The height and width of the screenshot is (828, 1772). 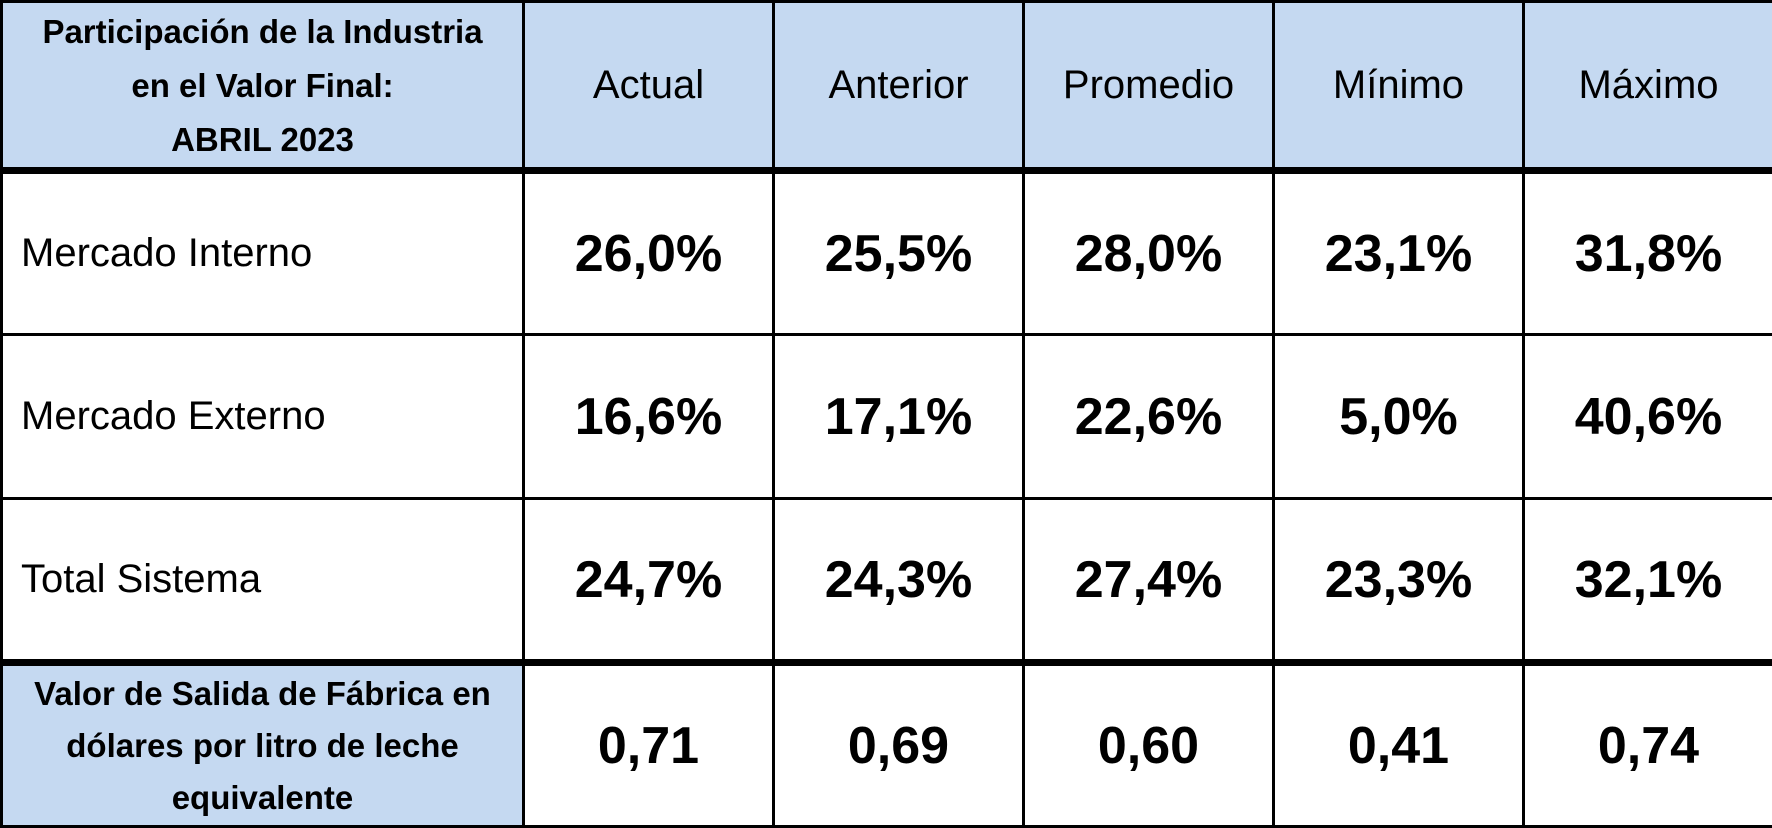 What do you see at coordinates (262, 797) in the screenshot?
I see `footer-label-line: equivalente` at bounding box center [262, 797].